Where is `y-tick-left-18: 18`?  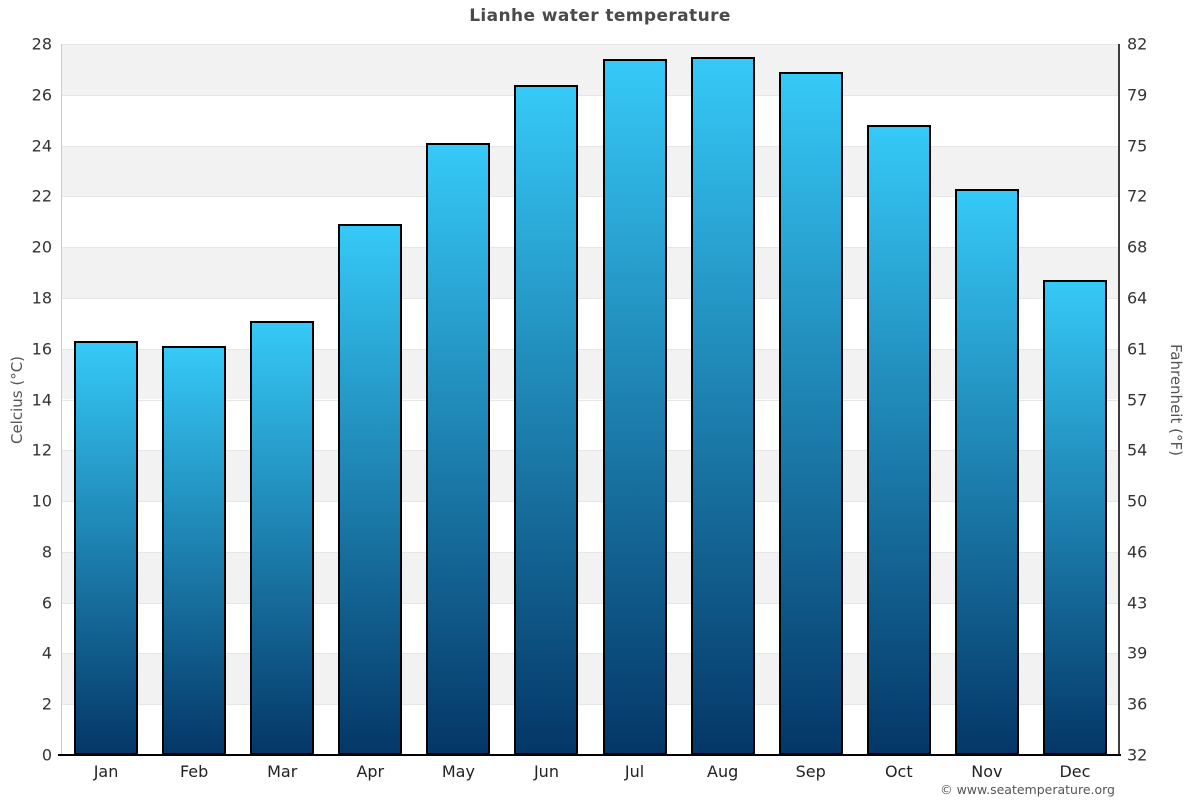
y-tick-left-18: 18 is located at coordinates (41, 298).